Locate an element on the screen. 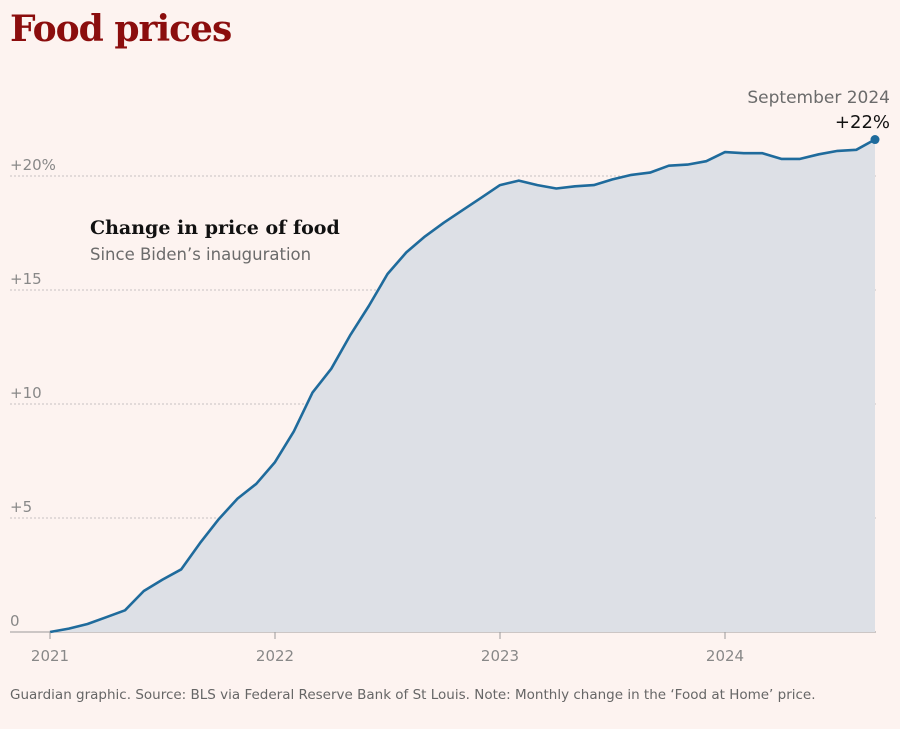 This screenshot has width=900, height=729. end-point-marker is located at coordinates (875, 140).